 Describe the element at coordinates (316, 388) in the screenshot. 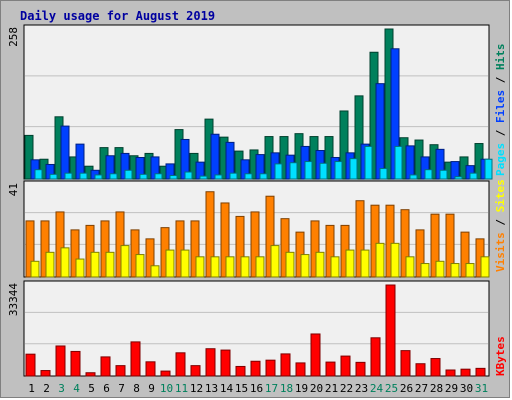

I see `x-tick-label: 20` at that location.